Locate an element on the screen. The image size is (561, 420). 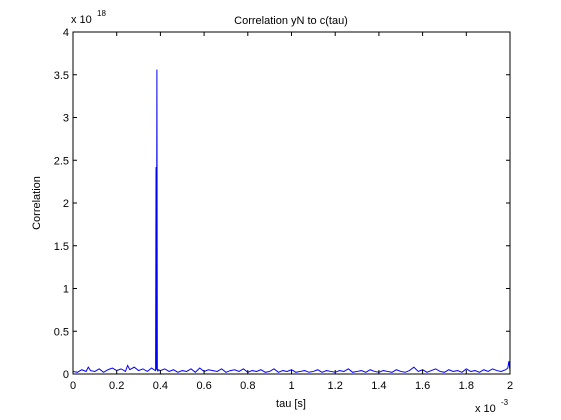
x-tick-label: 1.6 is located at coordinates (422, 386).